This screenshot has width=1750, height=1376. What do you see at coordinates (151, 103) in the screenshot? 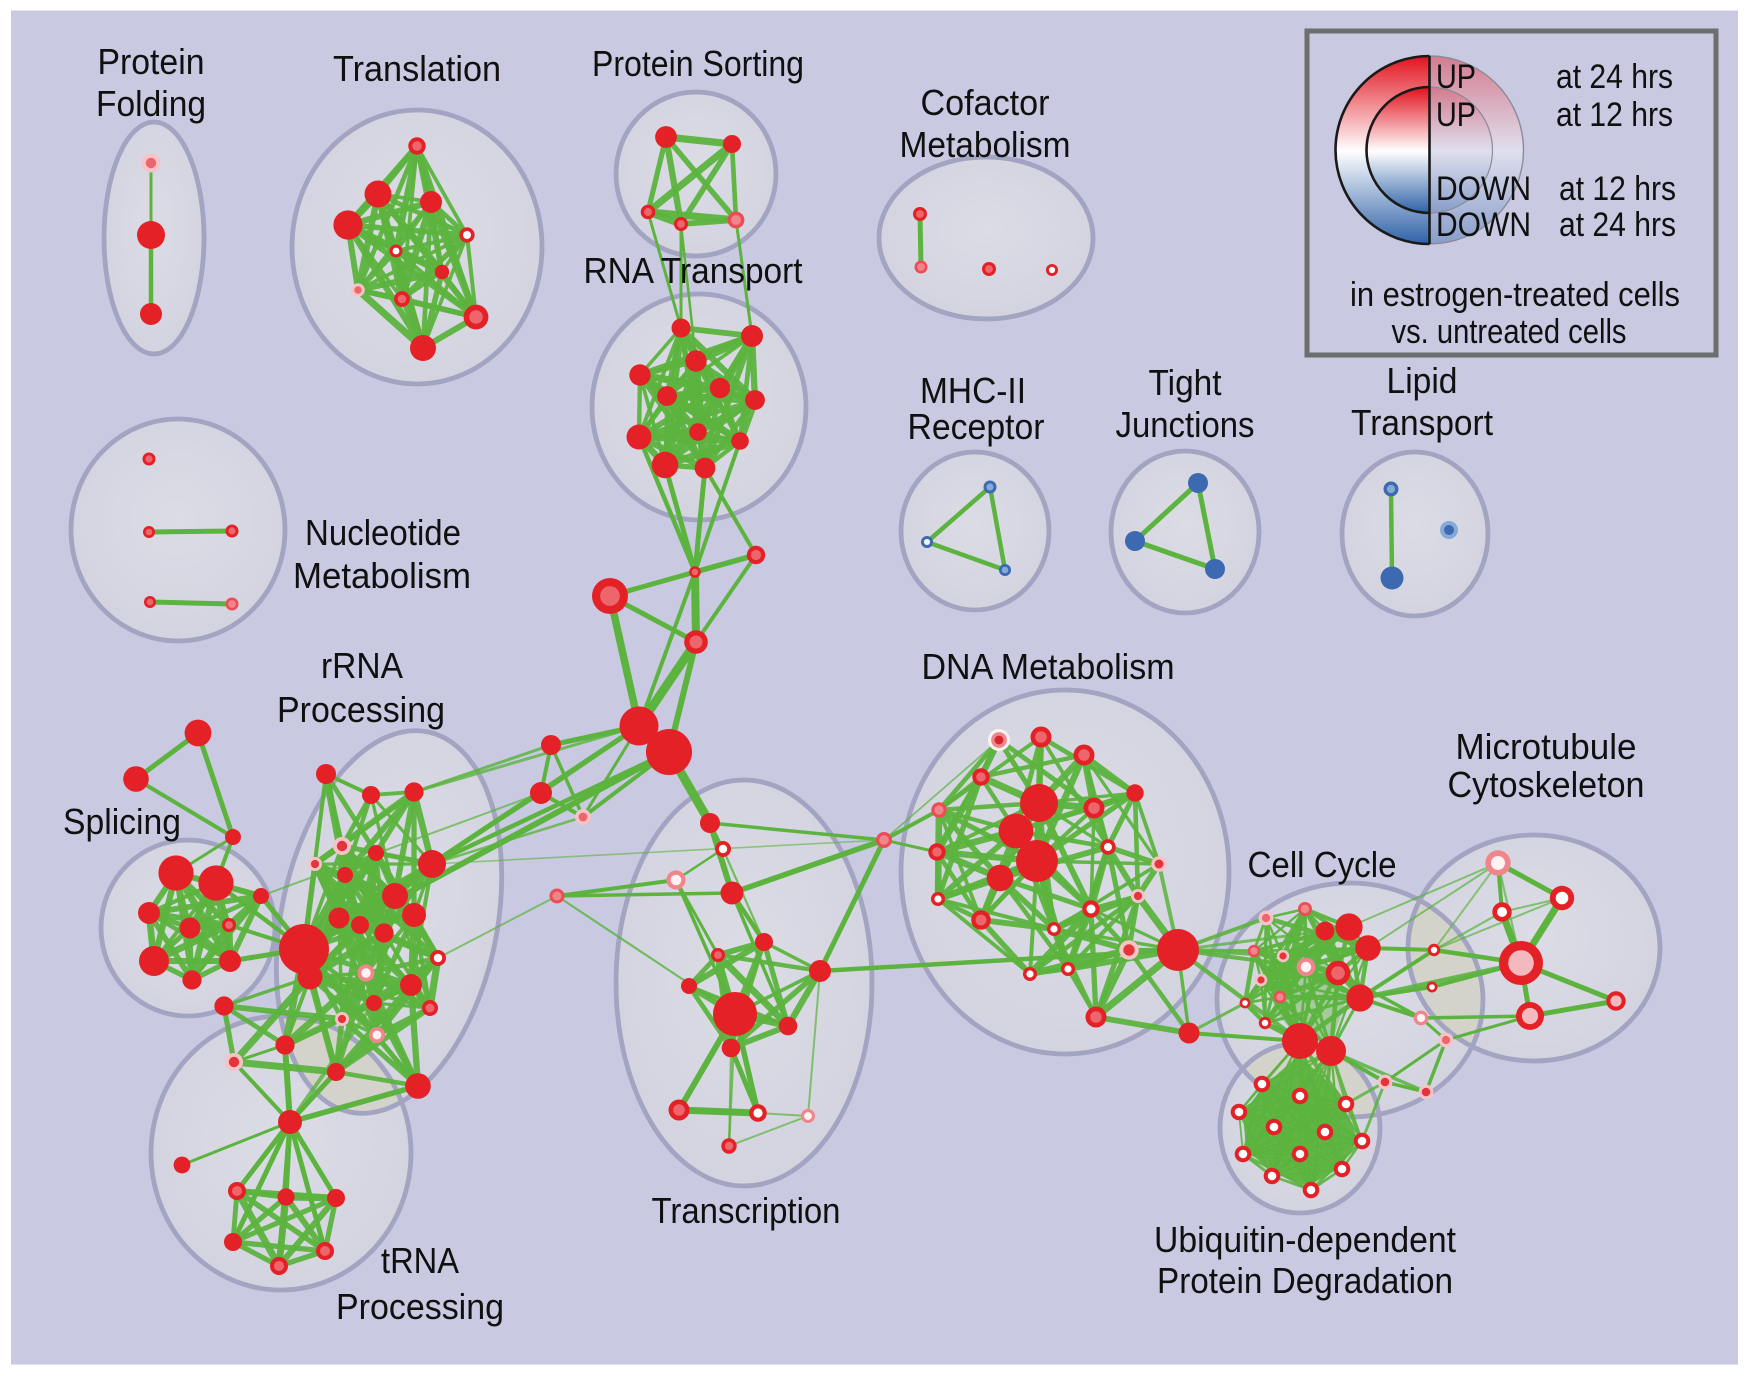
I see `svg-text: Folding` at bounding box center [151, 103].